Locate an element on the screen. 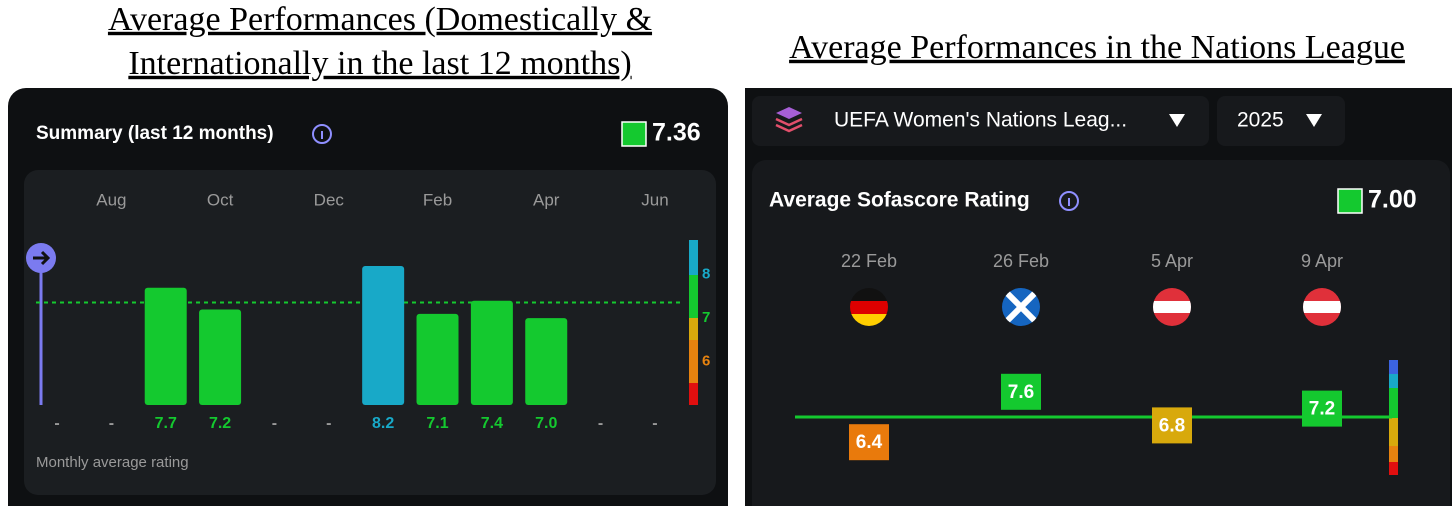 The width and height of the screenshot is (1456, 506). heading: Average Performances (Domestically & is located at coordinates (380, 19).